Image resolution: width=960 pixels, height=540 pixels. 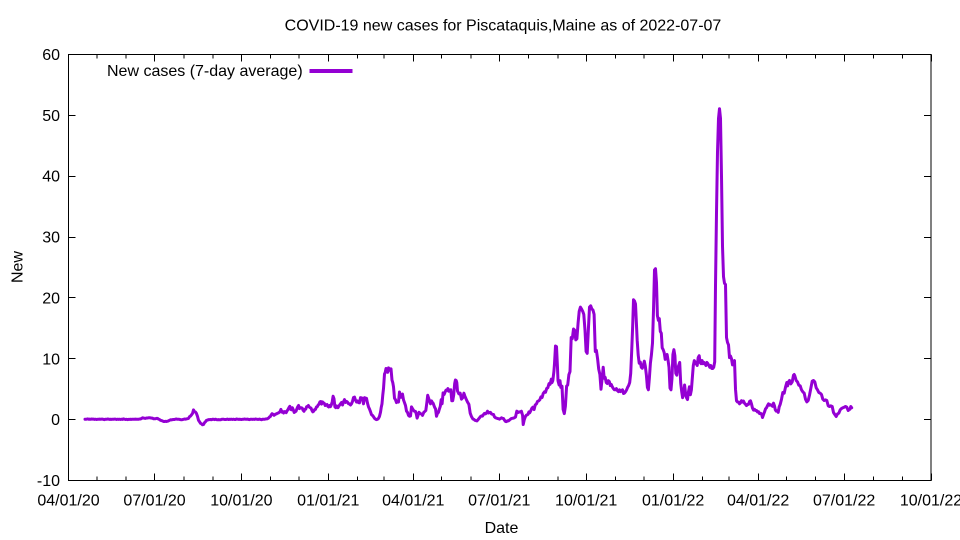 I want to click on svg-text: 04/01/22, so click(x=758, y=501).